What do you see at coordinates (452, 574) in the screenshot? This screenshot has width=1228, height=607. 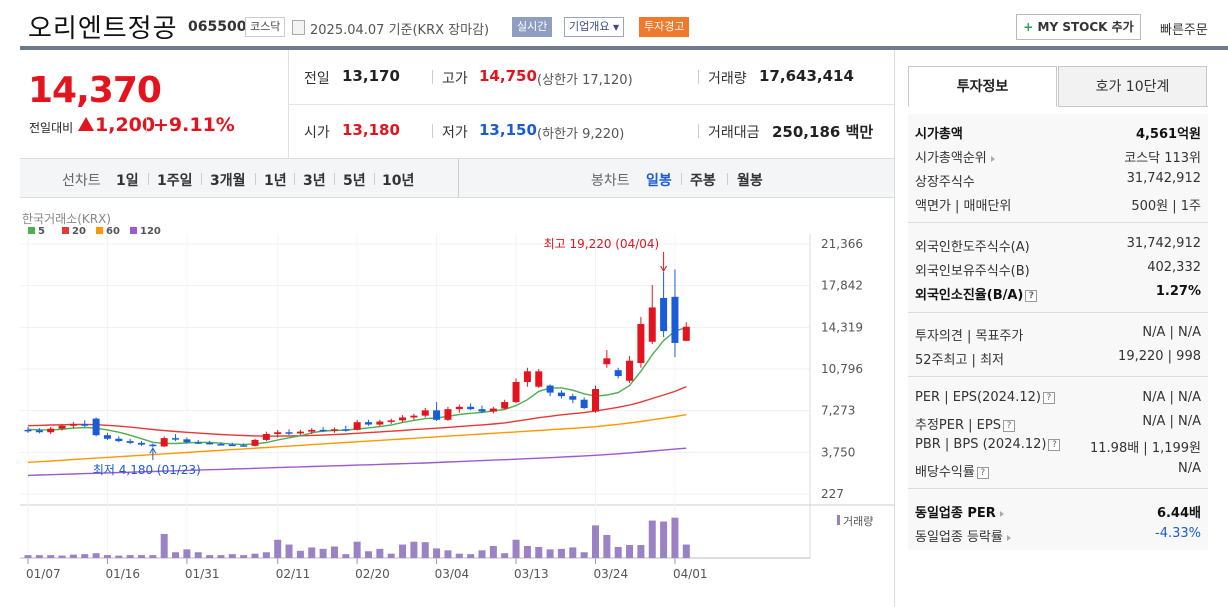 I see `x-tick-label: 03/04` at bounding box center [452, 574].